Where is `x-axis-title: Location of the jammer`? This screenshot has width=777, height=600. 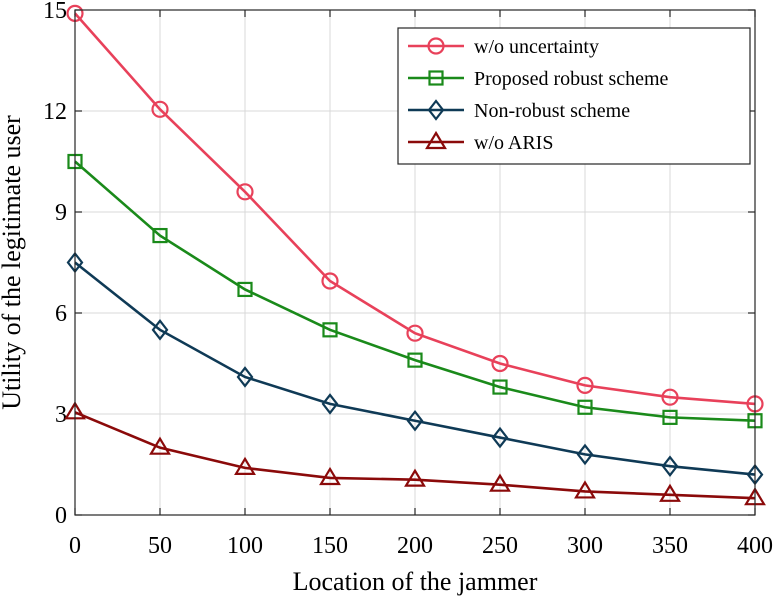 x-axis-title: Location of the jammer is located at coordinates (415, 581).